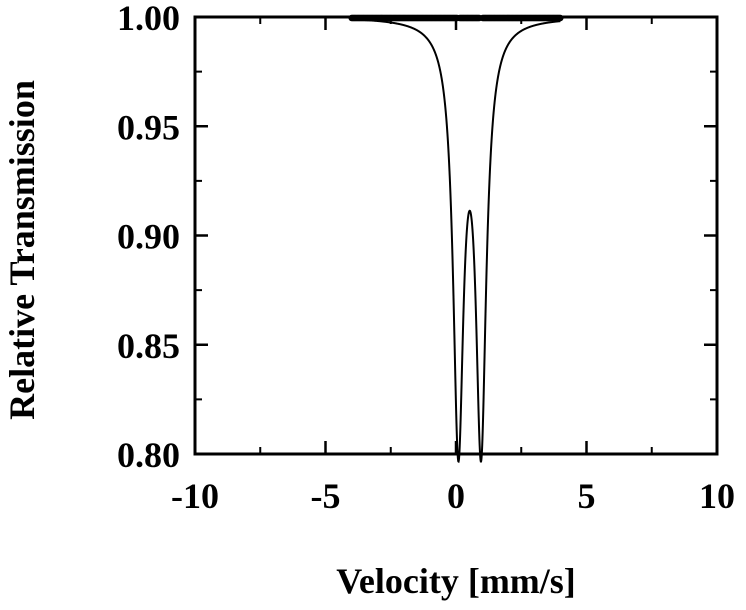  Describe the element at coordinates (456, 581) in the screenshot. I see `x-axis-label: Velocity [mm/s]` at that location.